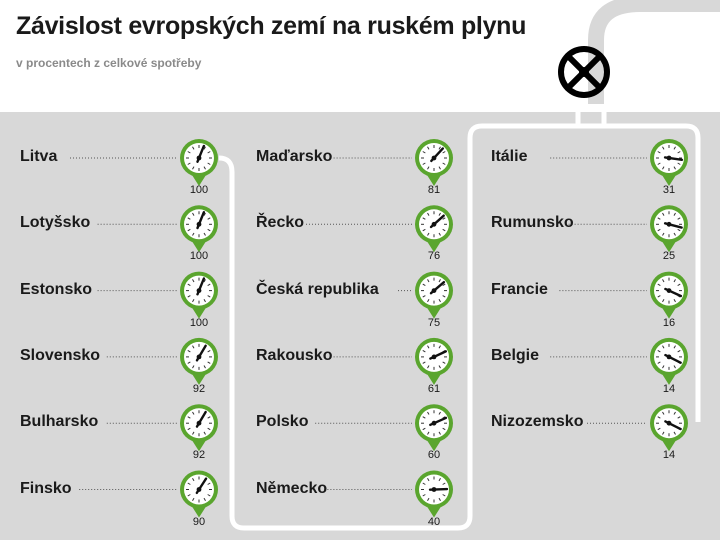 The height and width of the screenshot is (540, 720). What do you see at coordinates (39, 156) in the screenshot?
I see `country-label: Litva` at bounding box center [39, 156].